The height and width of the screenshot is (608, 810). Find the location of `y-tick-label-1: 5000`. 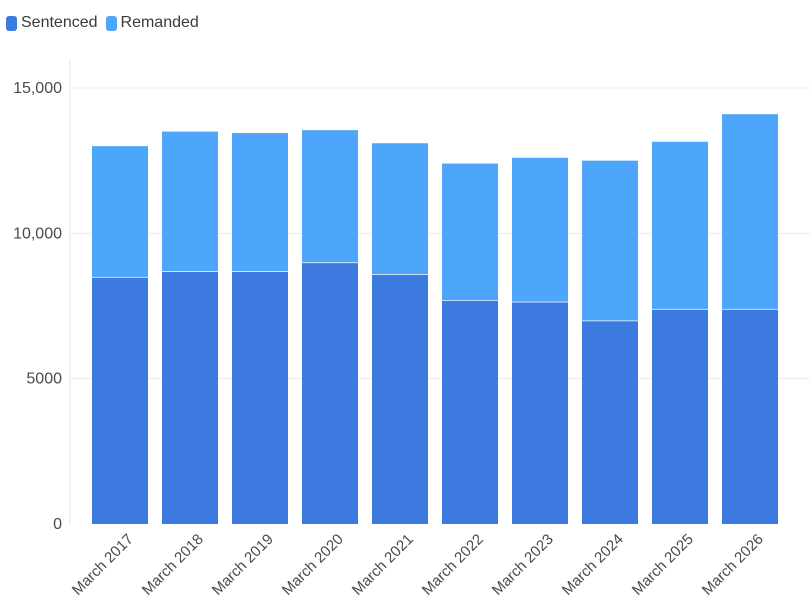

y-tick-label-1: 5000 is located at coordinates (44, 379).